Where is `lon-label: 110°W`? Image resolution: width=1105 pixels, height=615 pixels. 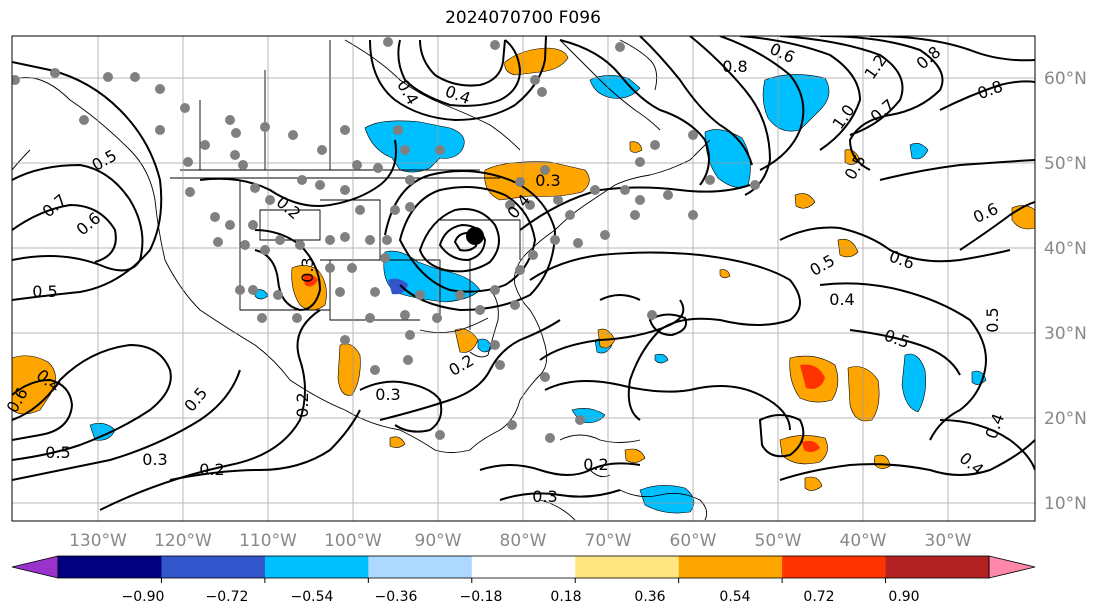
lon-label: 110°W is located at coordinates (268, 541).